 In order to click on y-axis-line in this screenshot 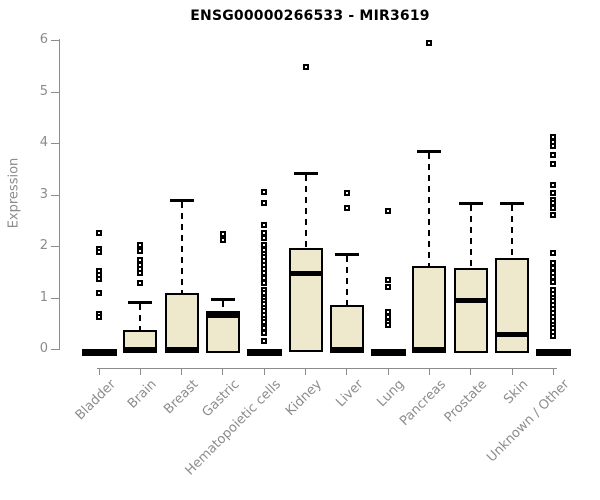, I will do `click(59, 194)`.